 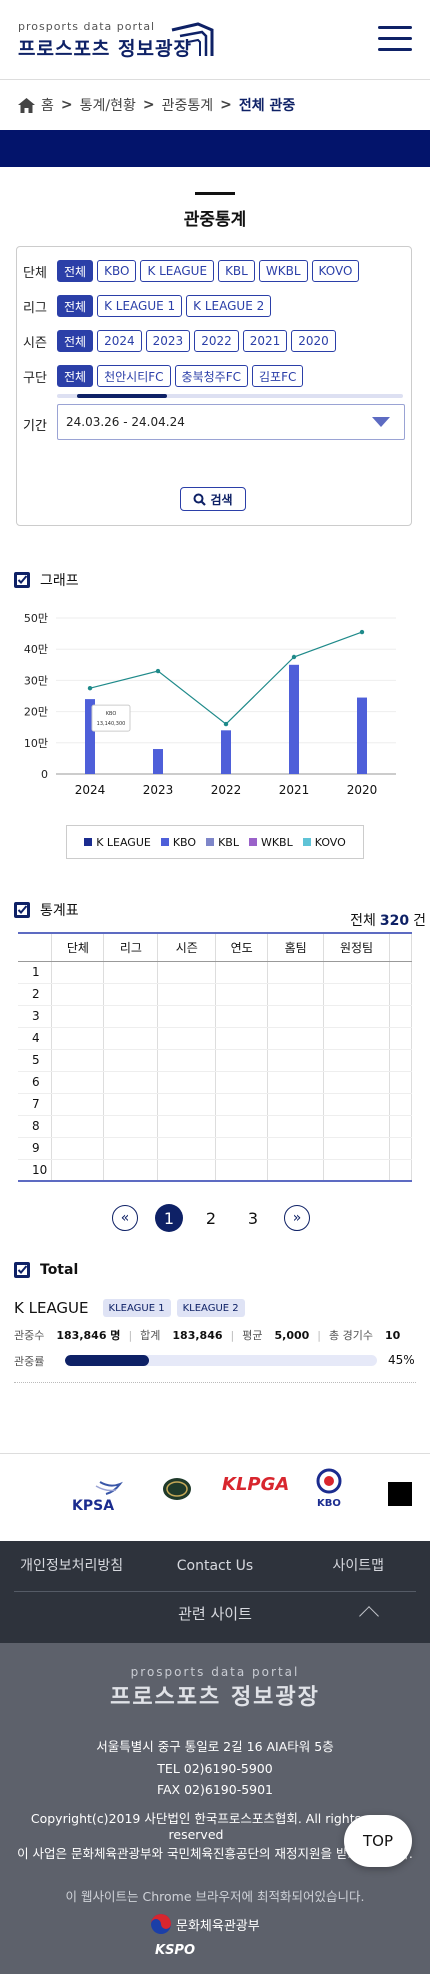 What do you see at coordinates (134, 376) in the screenshot?
I see `filter-chip: 천안시티FC` at bounding box center [134, 376].